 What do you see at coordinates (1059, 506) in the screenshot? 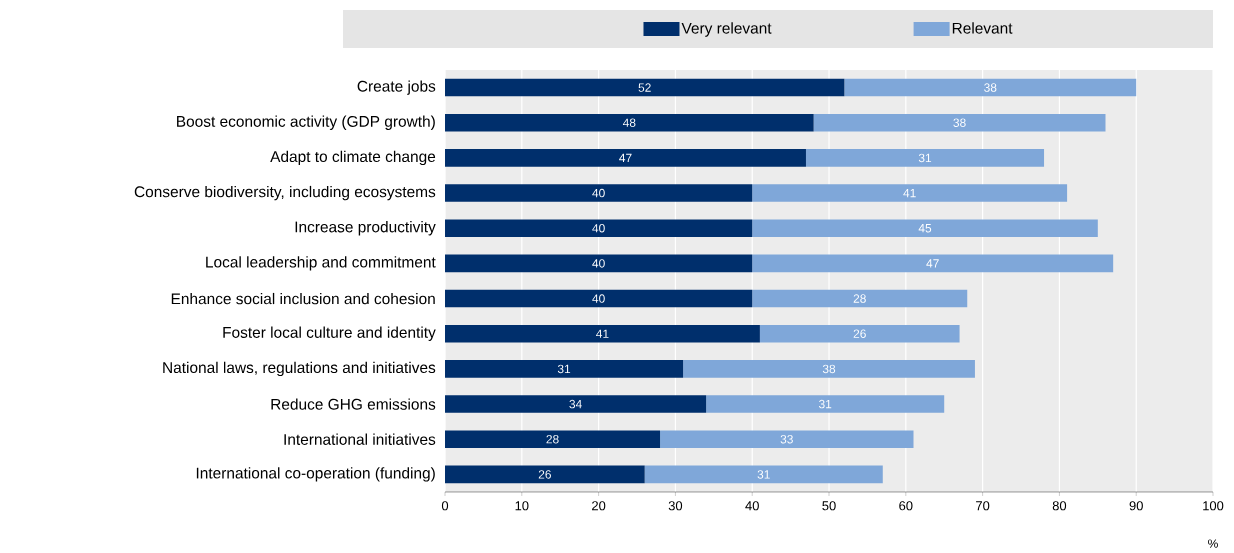
I see `x-tick-label: 80` at bounding box center [1059, 506].